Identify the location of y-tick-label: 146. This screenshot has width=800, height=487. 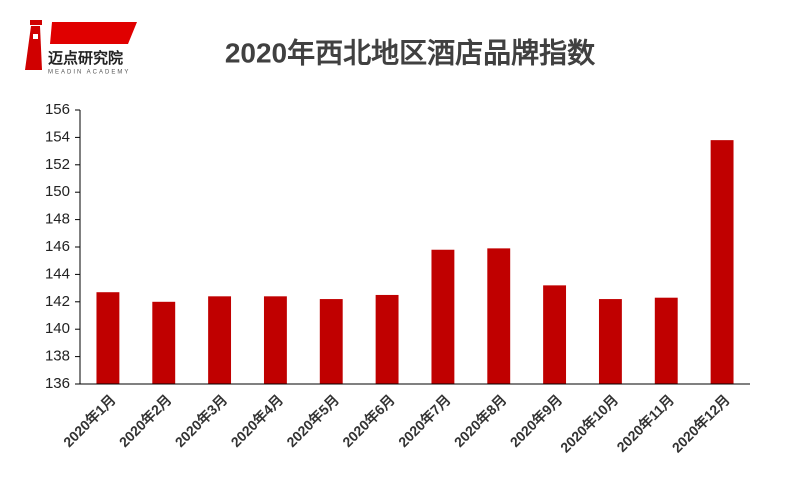
(57, 246).